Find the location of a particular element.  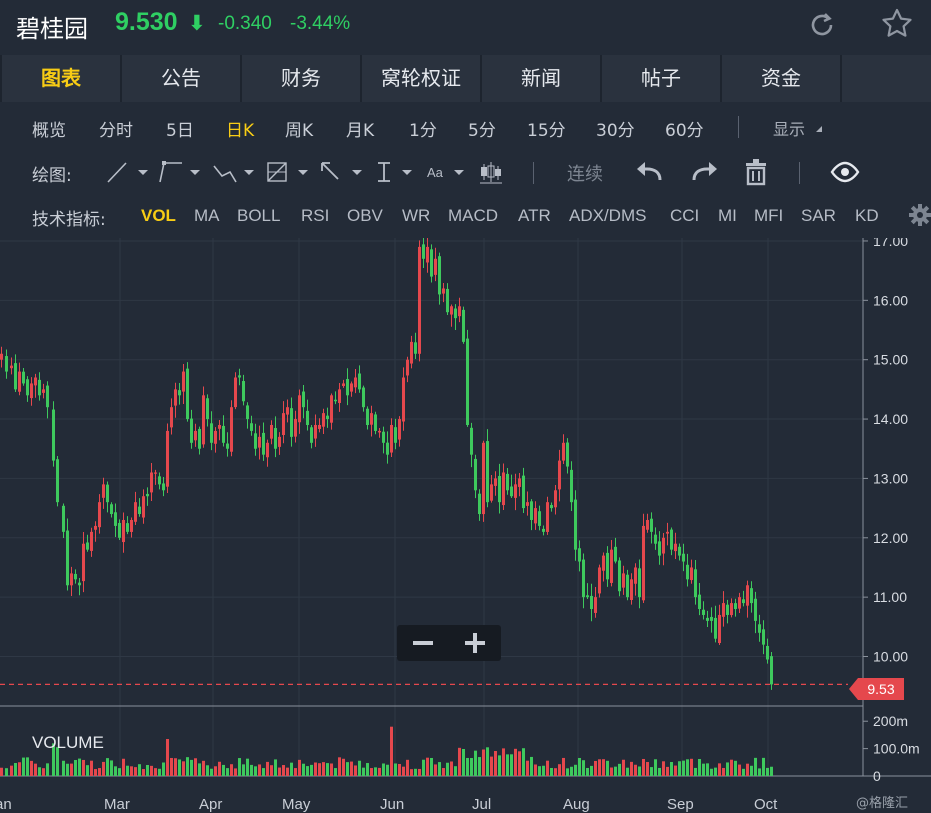

trash-icon is located at coordinates (757, 172).